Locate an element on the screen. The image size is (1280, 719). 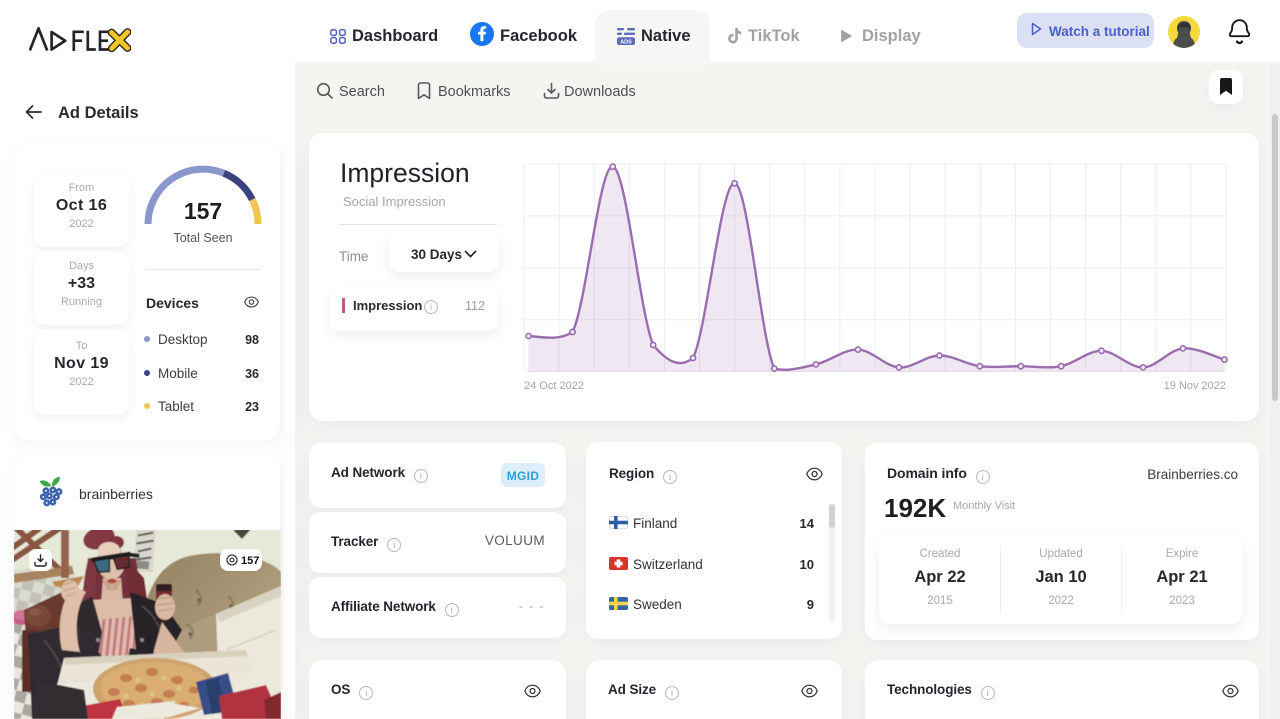
svg-text: ADS is located at coordinates (626, 42).